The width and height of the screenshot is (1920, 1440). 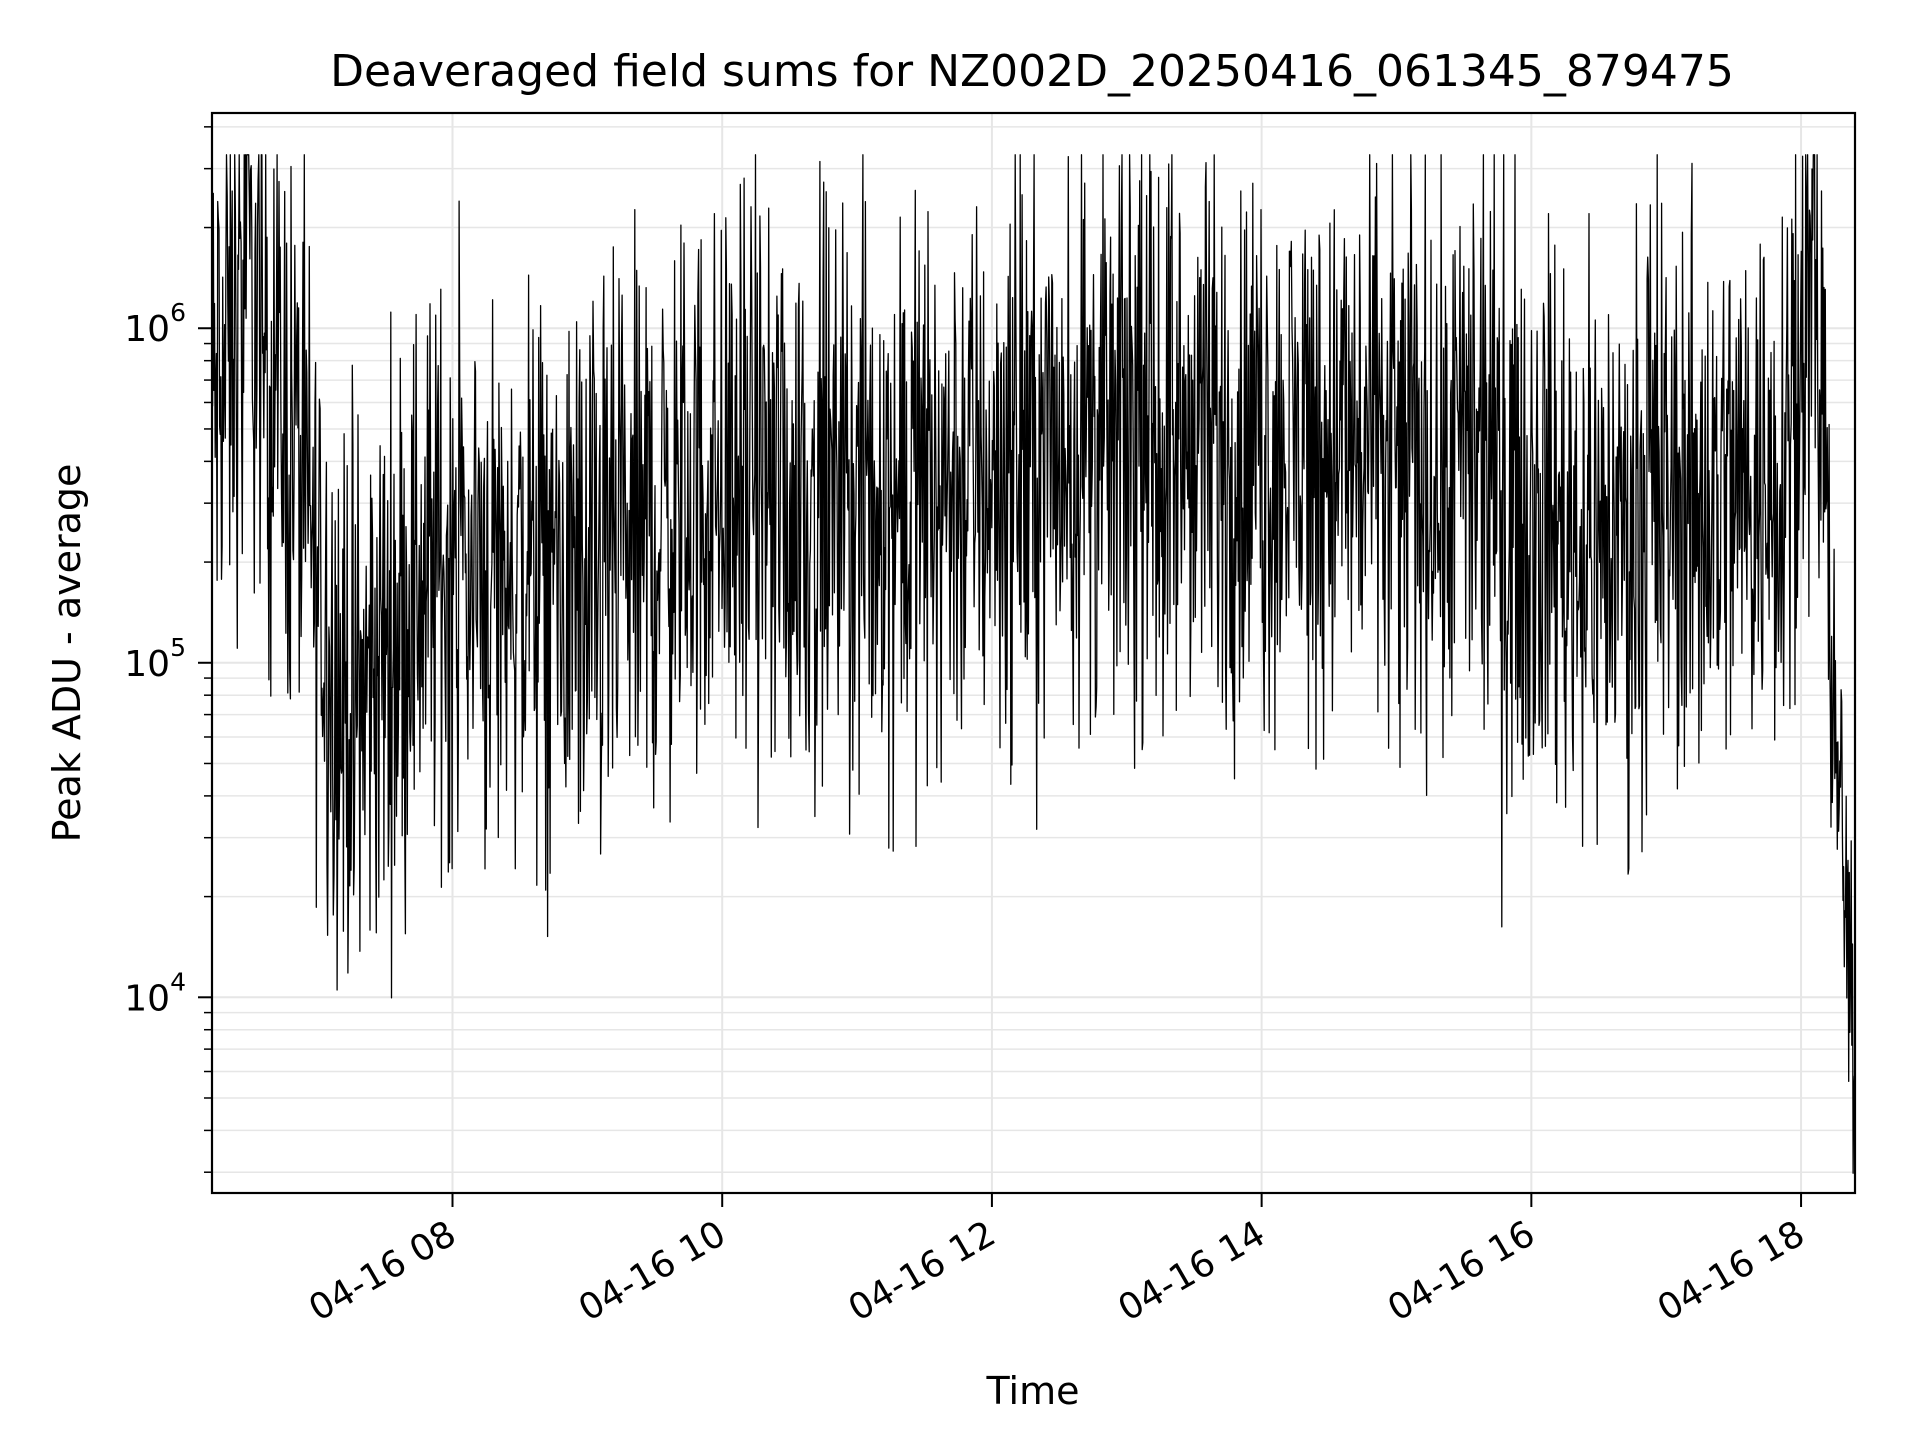 What do you see at coordinates (1033, 1391) in the screenshot?
I see `x-axis-label: Time` at bounding box center [1033, 1391].